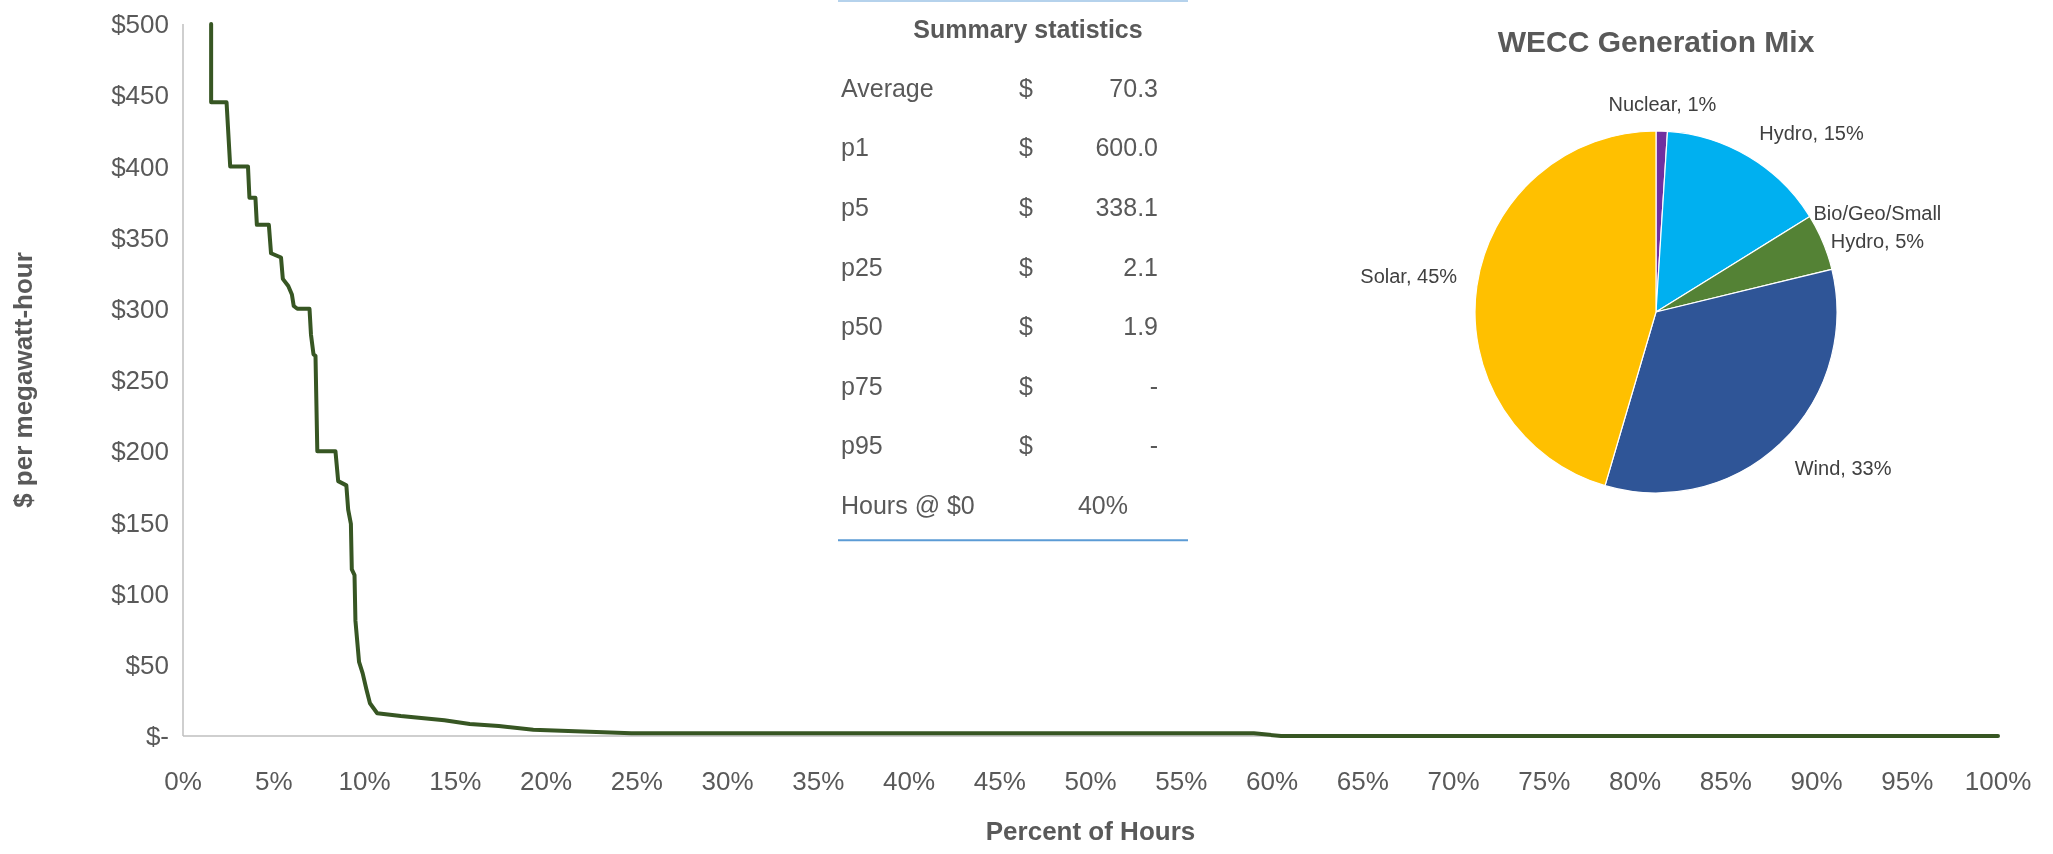  Describe the element at coordinates (1181, 781) in the screenshot. I see `x-tick-label: 55%` at that location.